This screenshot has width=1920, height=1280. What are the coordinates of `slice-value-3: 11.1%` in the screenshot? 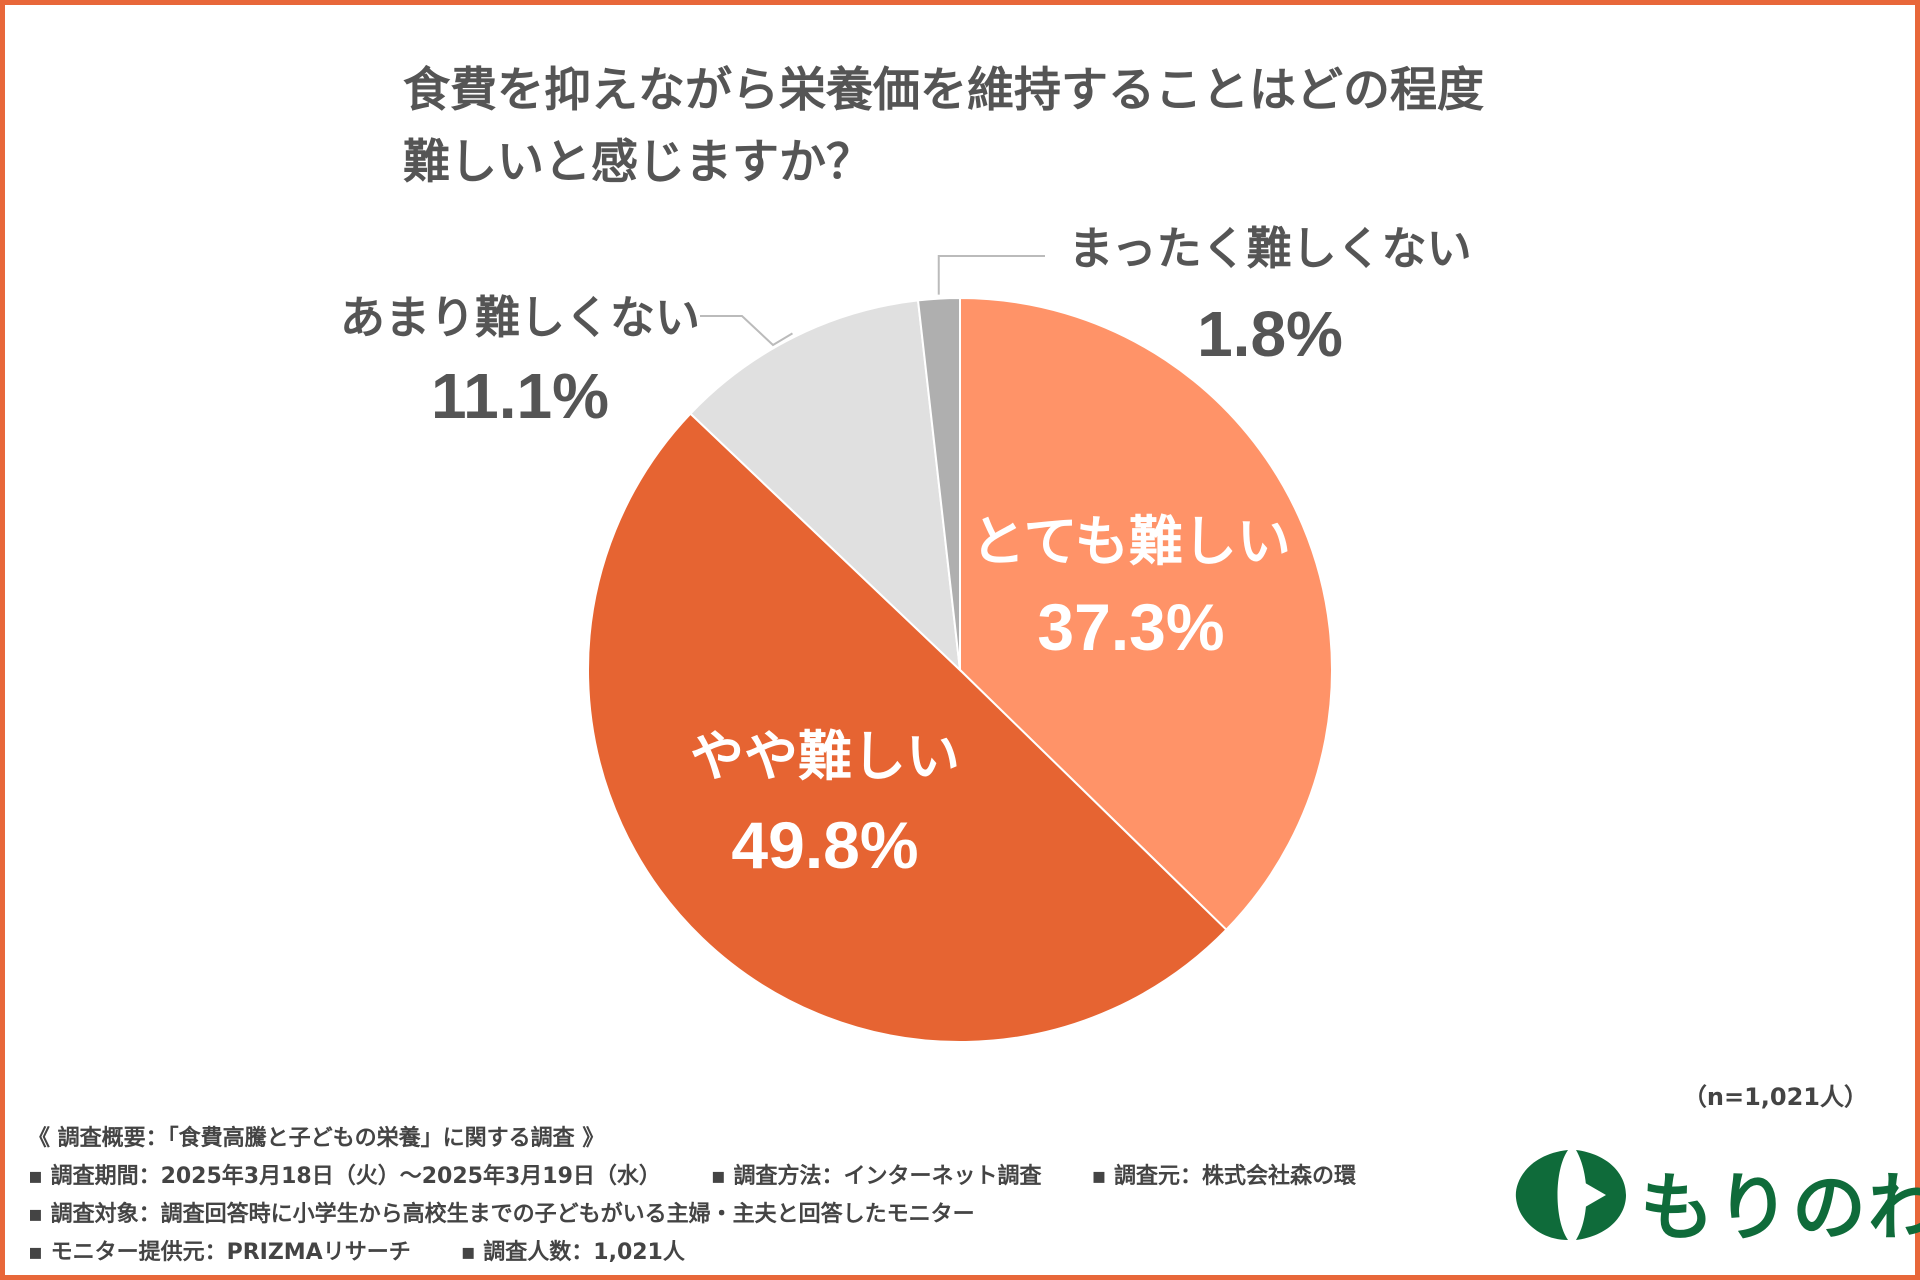 It's located at (520, 396).